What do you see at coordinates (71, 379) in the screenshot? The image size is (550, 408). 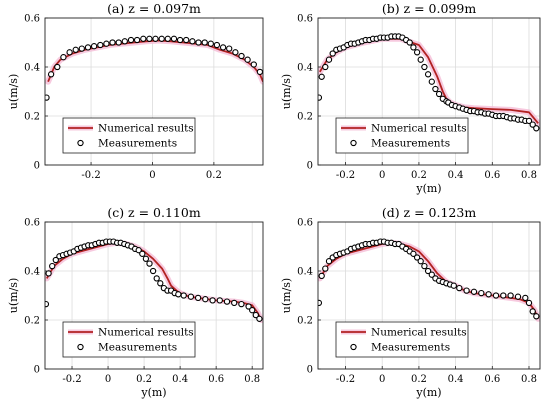 I see `x-tick-label: -0.2` at bounding box center [71, 379].